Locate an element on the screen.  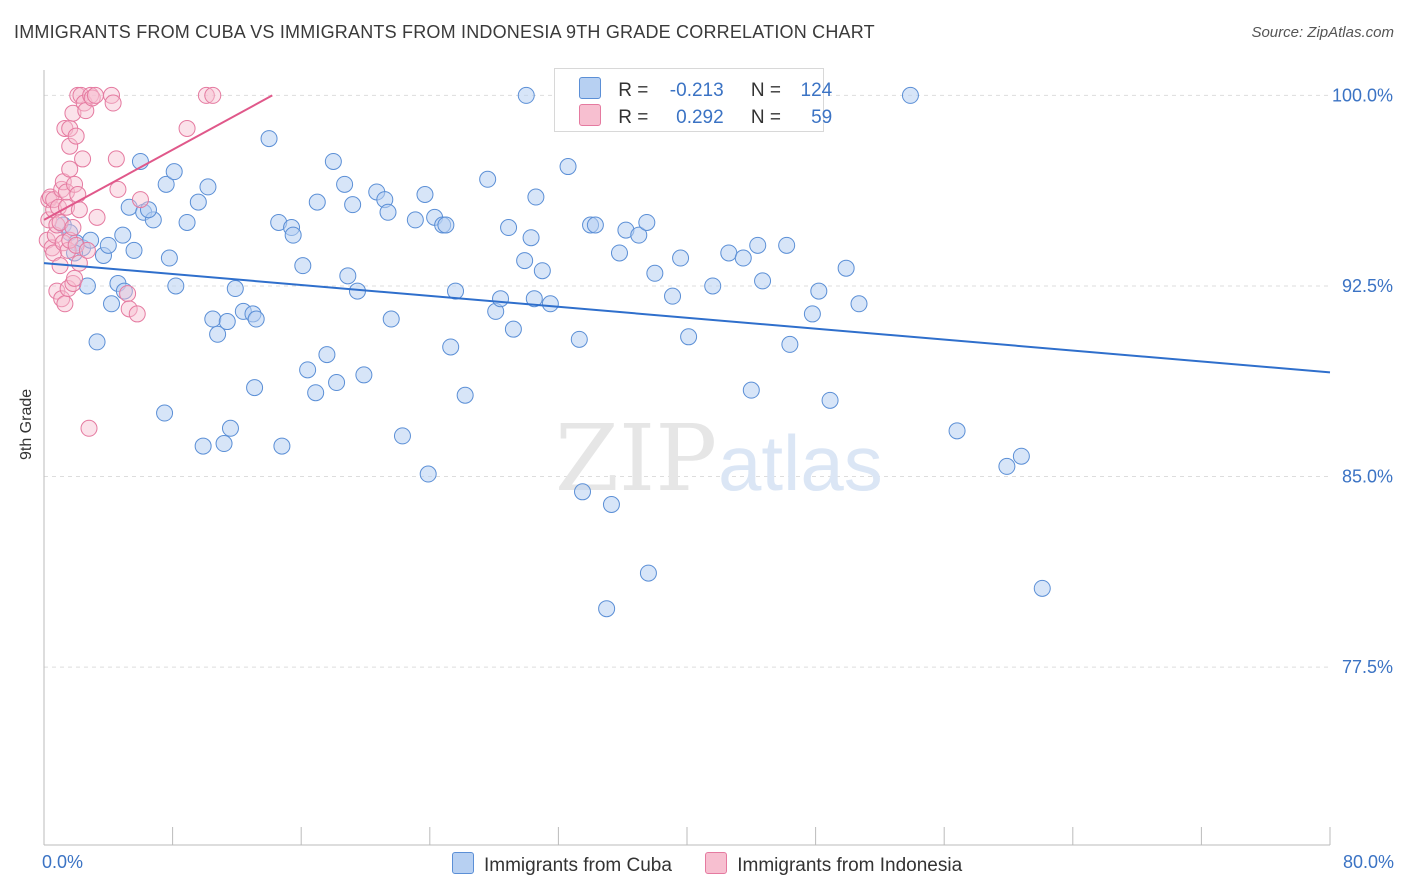
legend-item-indonesia: Immigrants from Indonesia is located at coordinates (833, 864).